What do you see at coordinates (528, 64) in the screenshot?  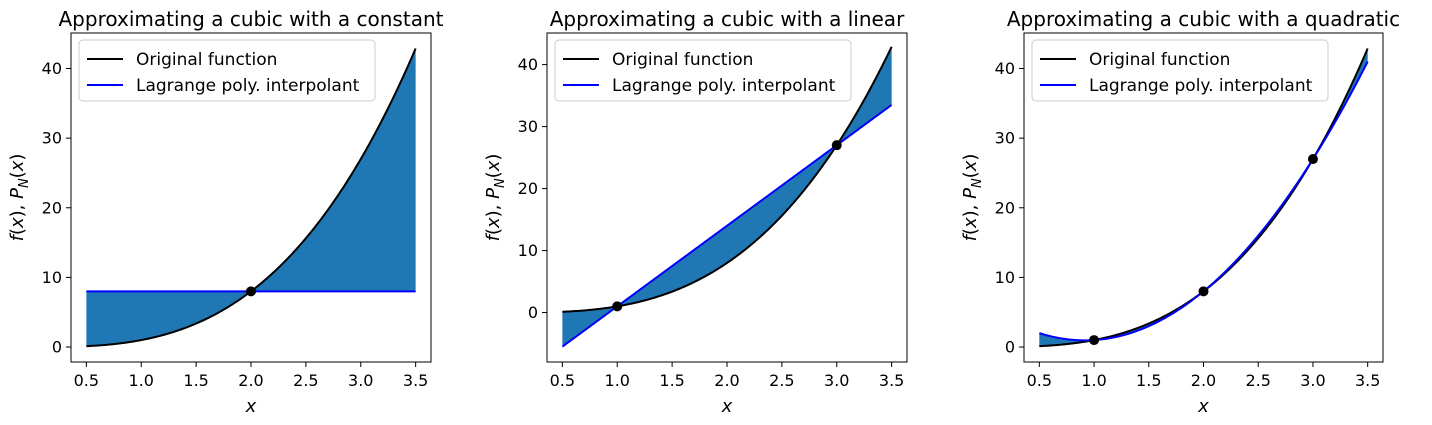 I see `chart-2-ytick-label: 40` at bounding box center [528, 64].